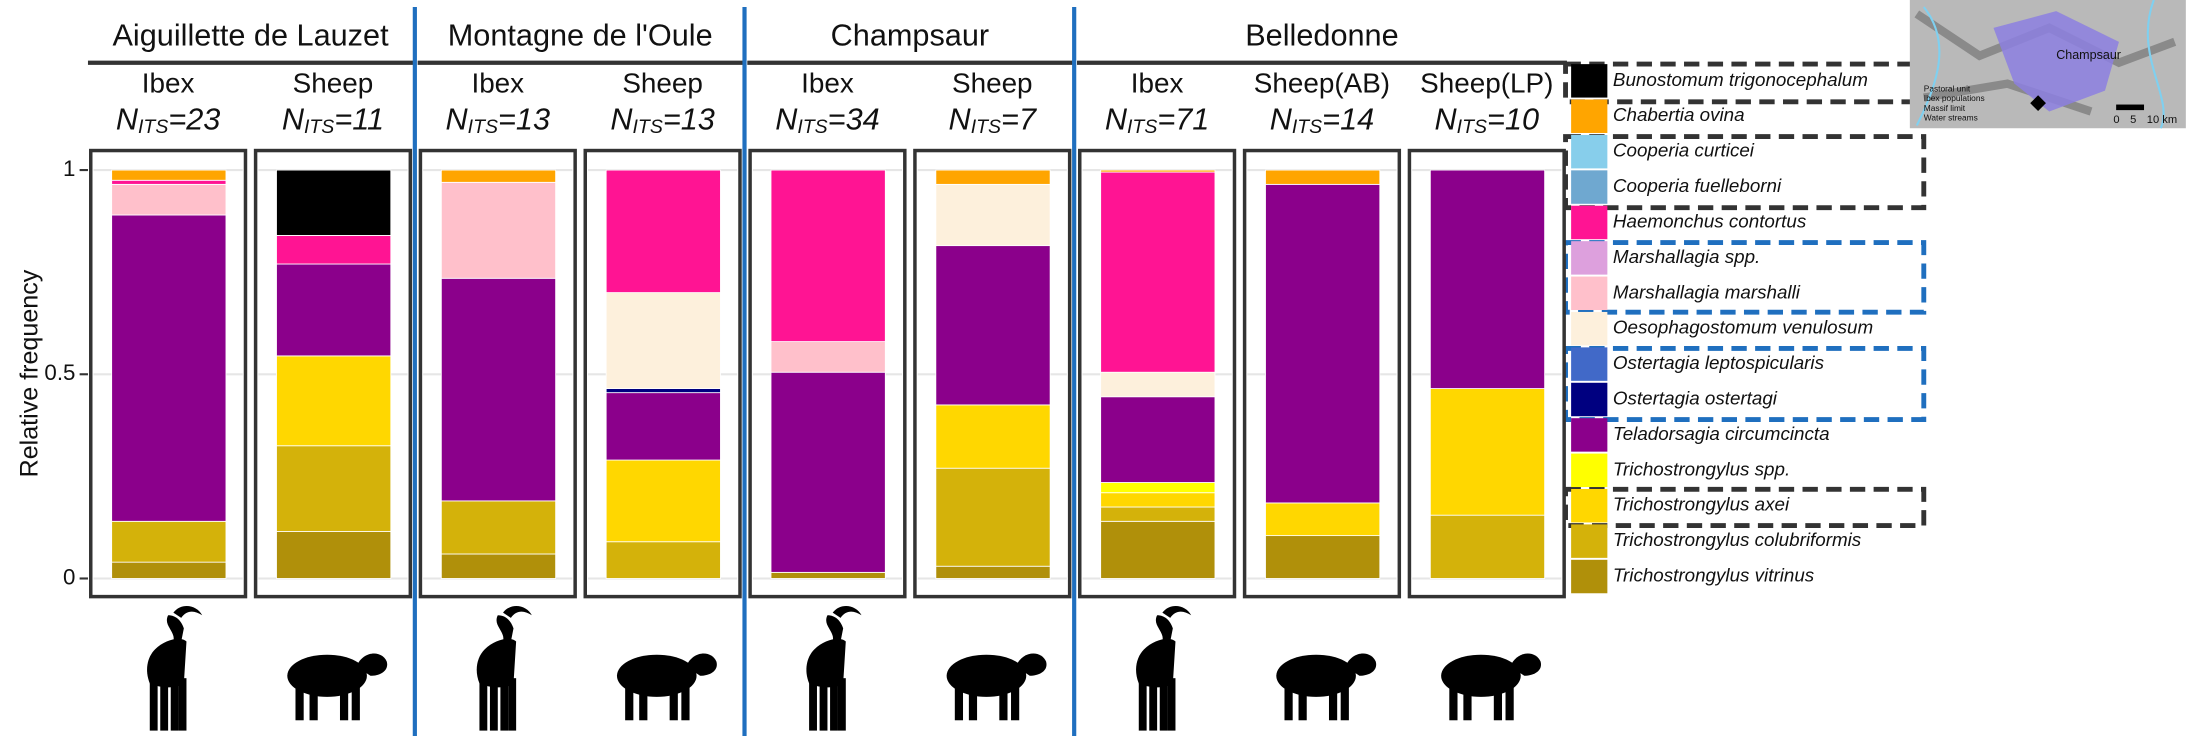 This screenshot has width=2186, height=736. Describe the element at coordinates (1707, 291) in the screenshot. I see `legend-label: Marshallagia marshalli` at that location.